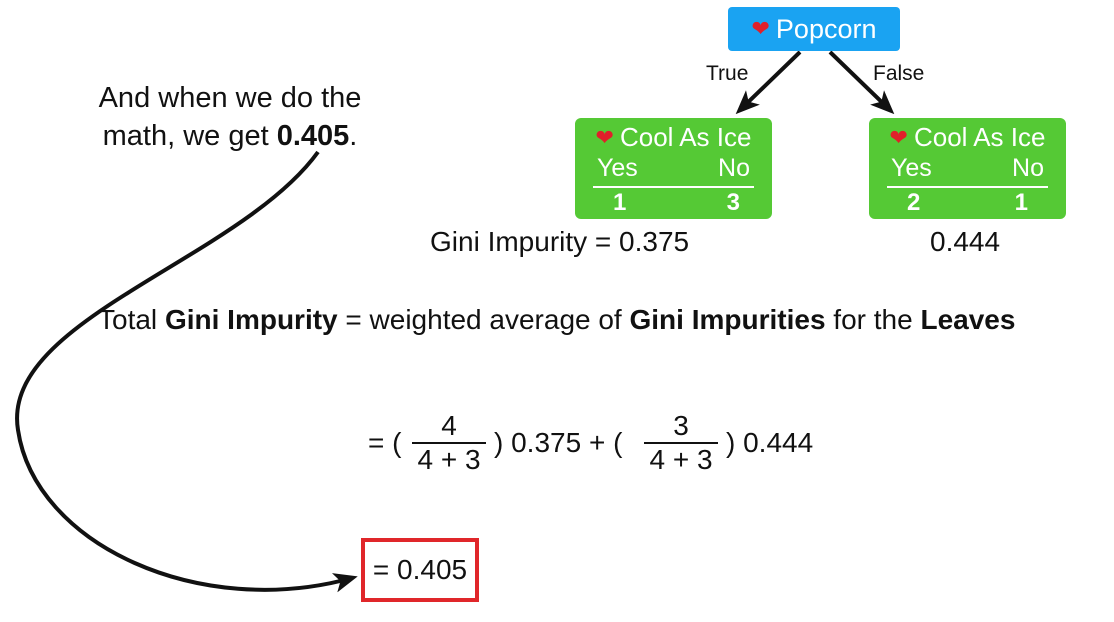 The image size is (1114, 622). Describe the element at coordinates (251, 319) in the screenshot. I see `total-text-2: Gini Impurity` at that location.